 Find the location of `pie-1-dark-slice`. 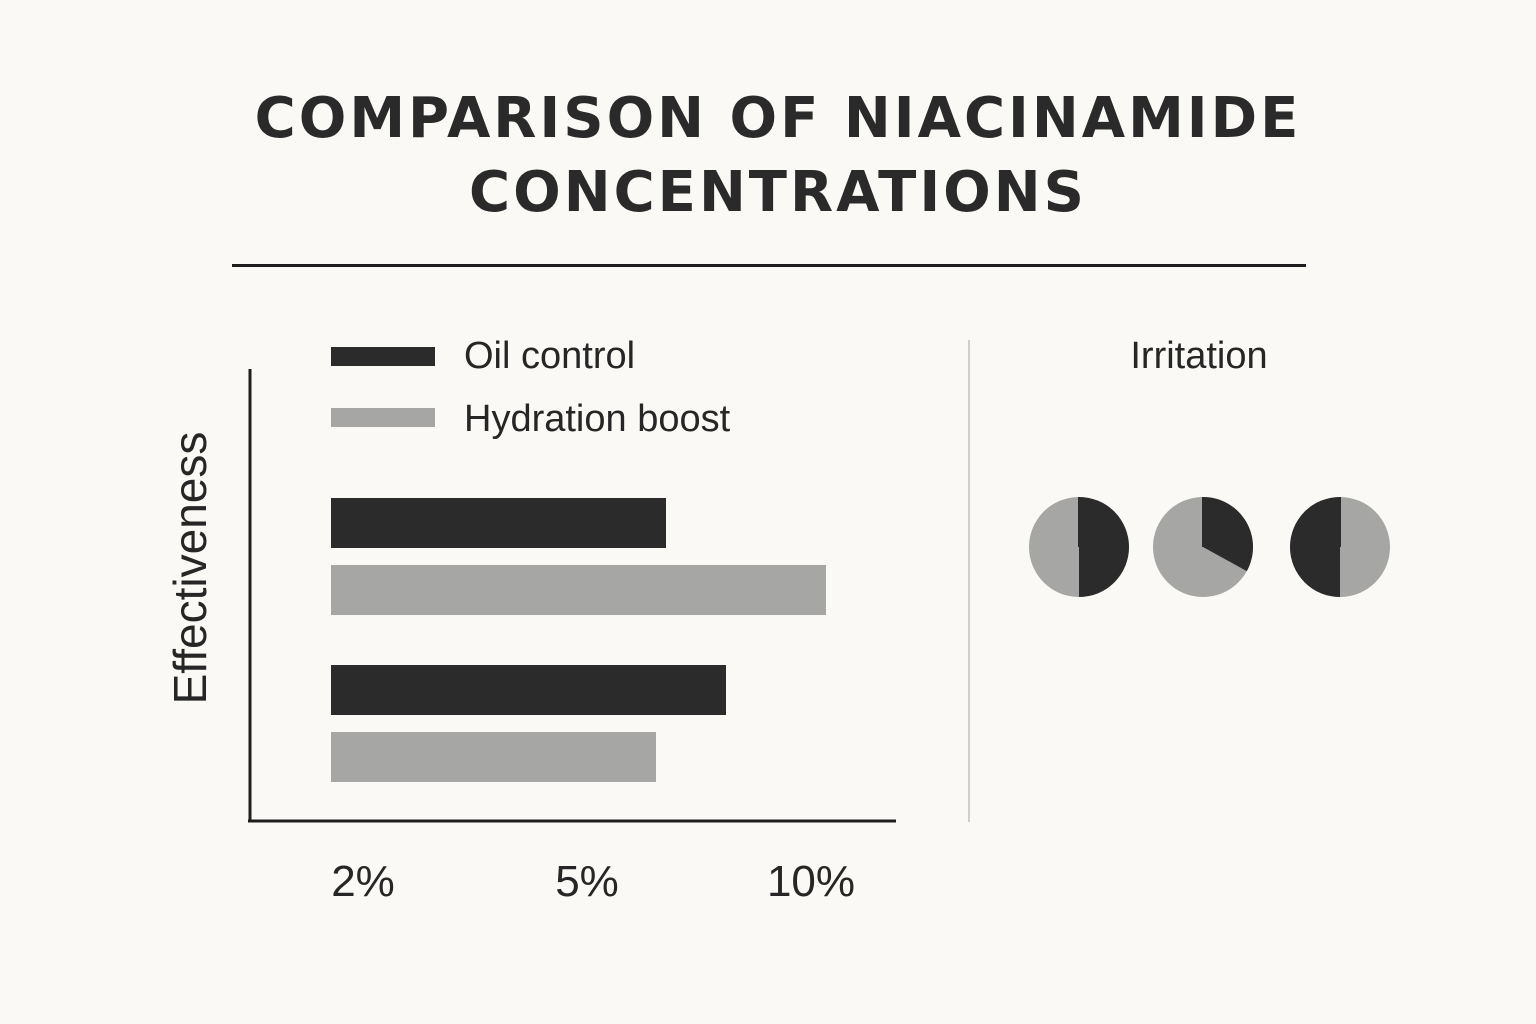

pie-1-dark-slice is located at coordinates (1104, 547).